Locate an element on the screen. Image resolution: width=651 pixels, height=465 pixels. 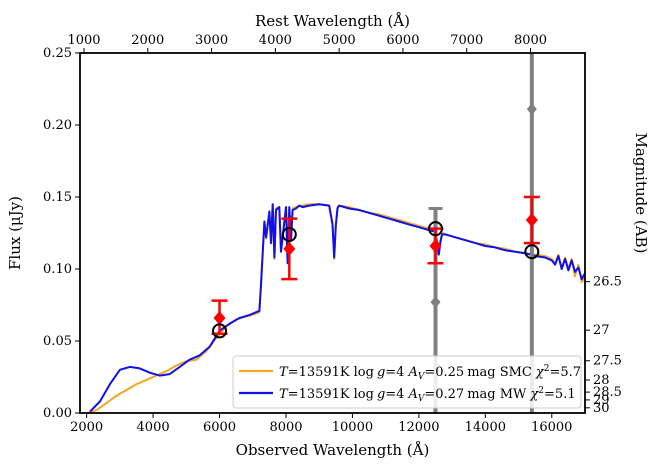
y-axis-title: Flux (μJy) is located at coordinates (15, 233).